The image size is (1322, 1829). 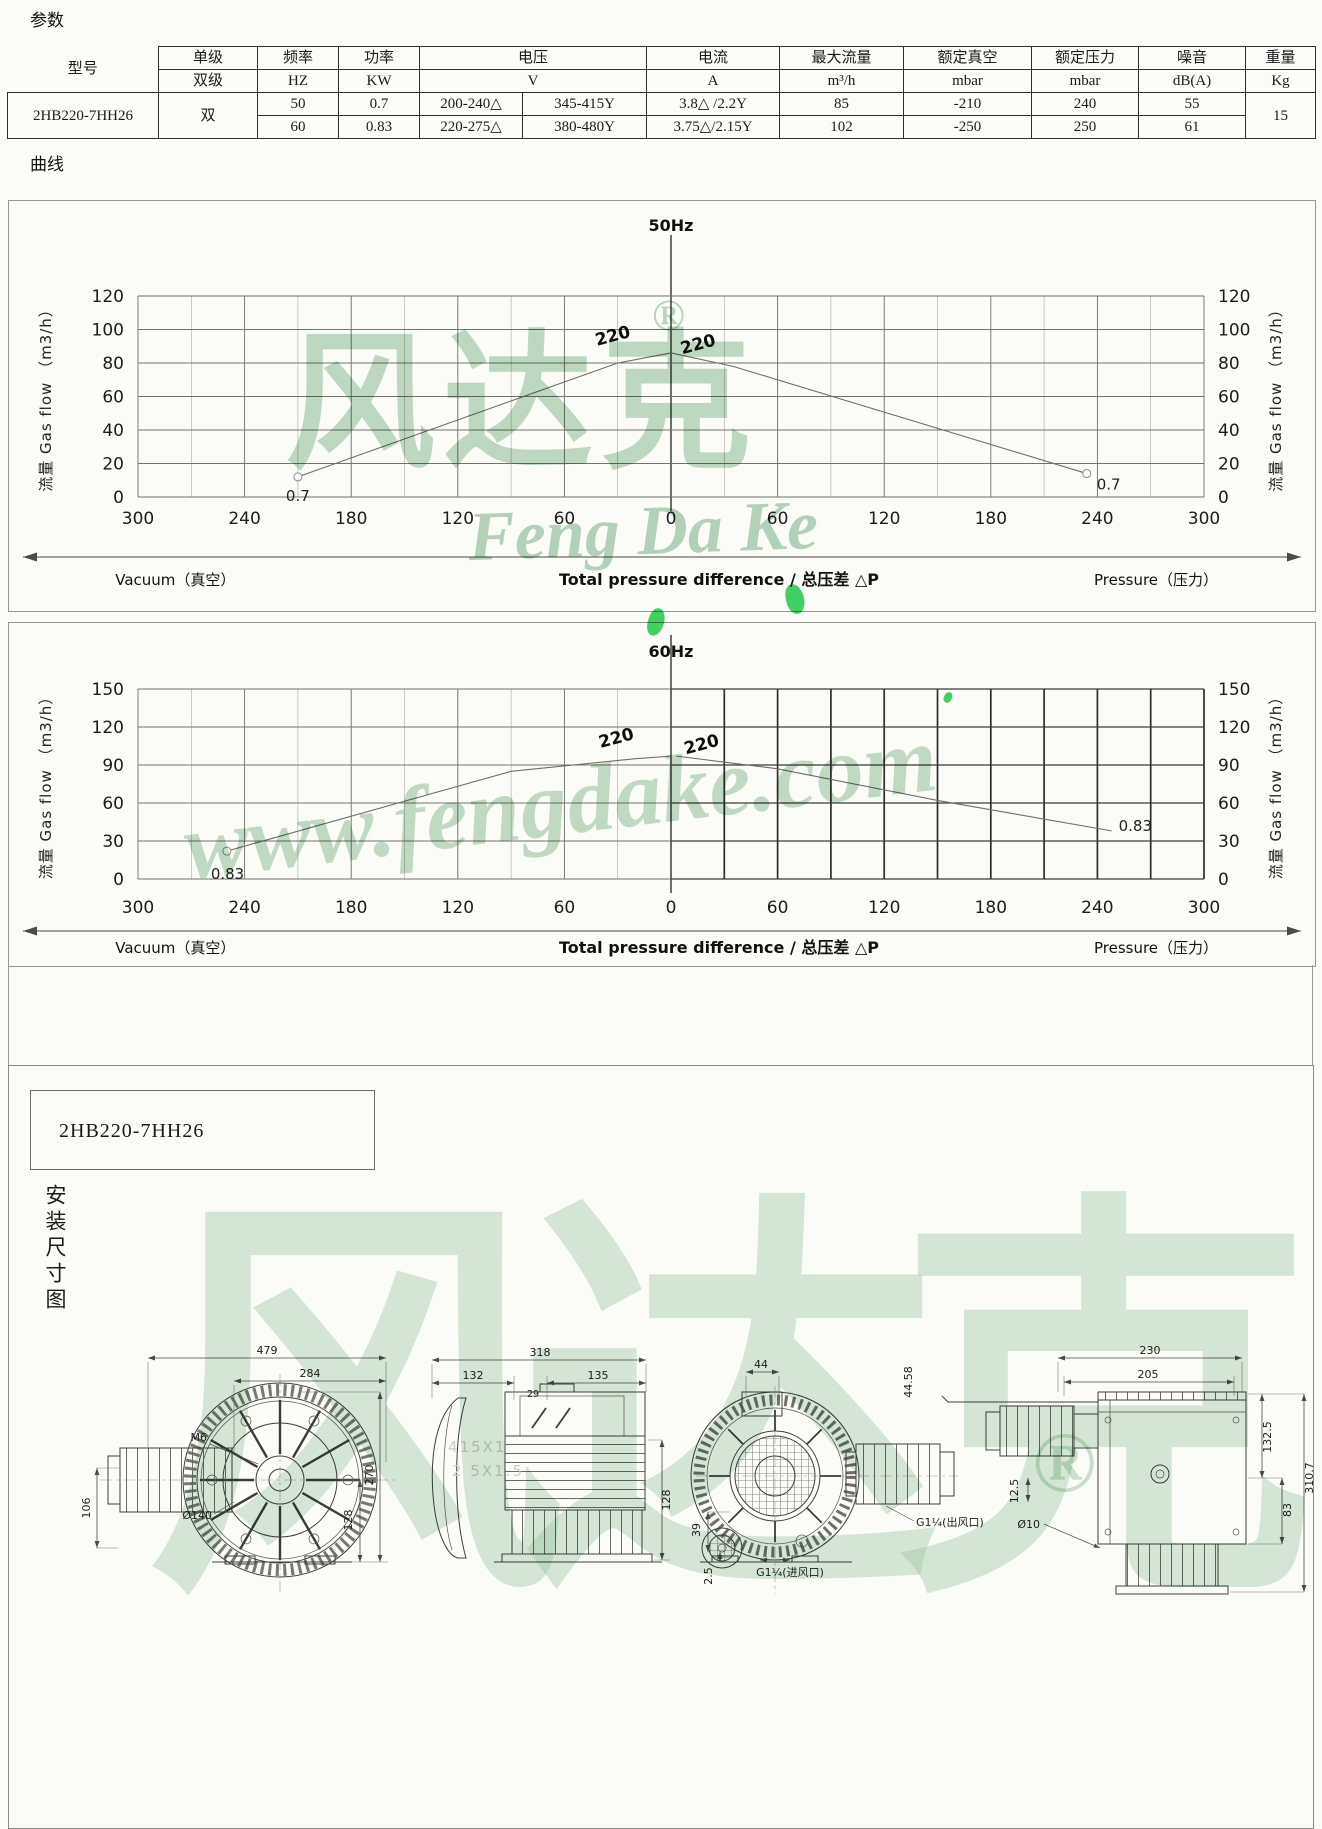 I want to click on voltage-delta: 220-275△, so click(x=471, y=127).